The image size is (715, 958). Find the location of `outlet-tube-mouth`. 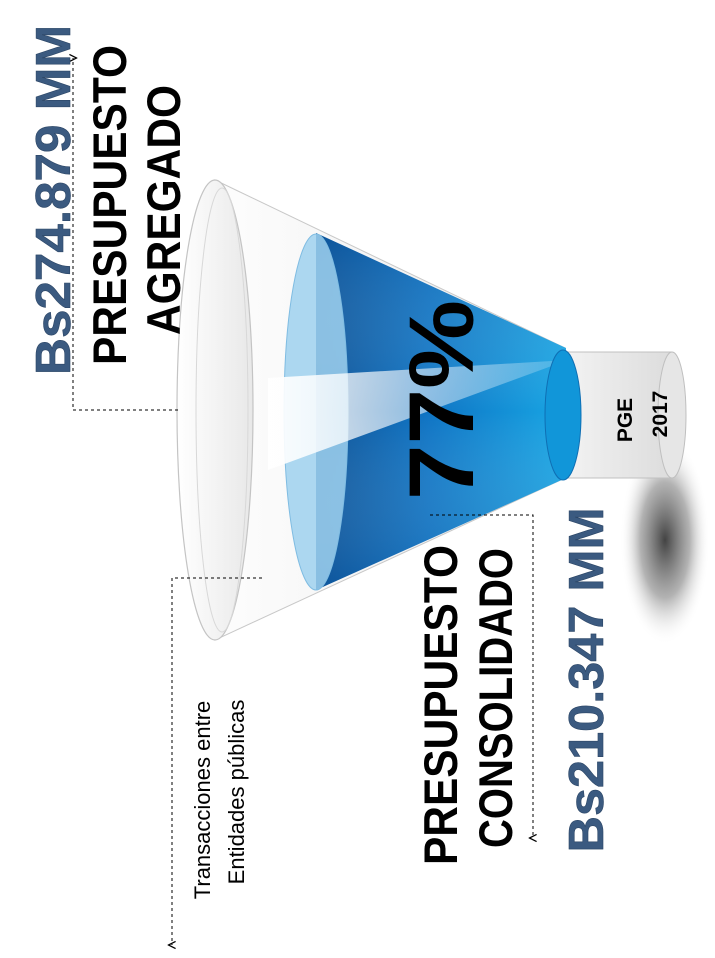

outlet-tube-mouth is located at coordinates (563, 415).